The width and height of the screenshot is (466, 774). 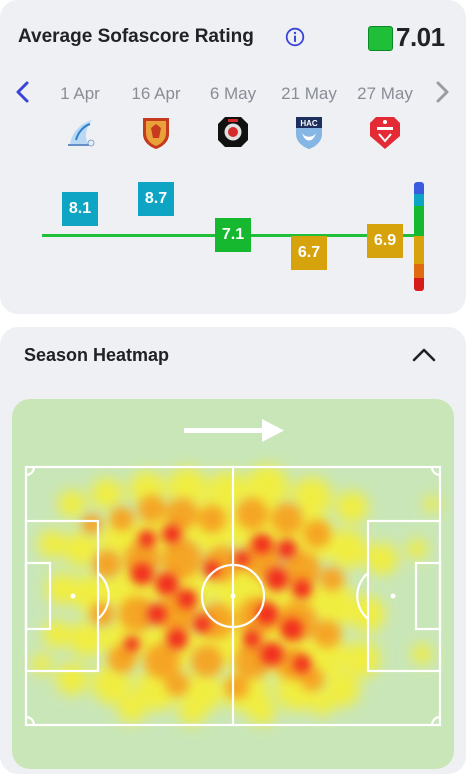 I want to click on match-date: 27 May, so click(x=385, y=93).